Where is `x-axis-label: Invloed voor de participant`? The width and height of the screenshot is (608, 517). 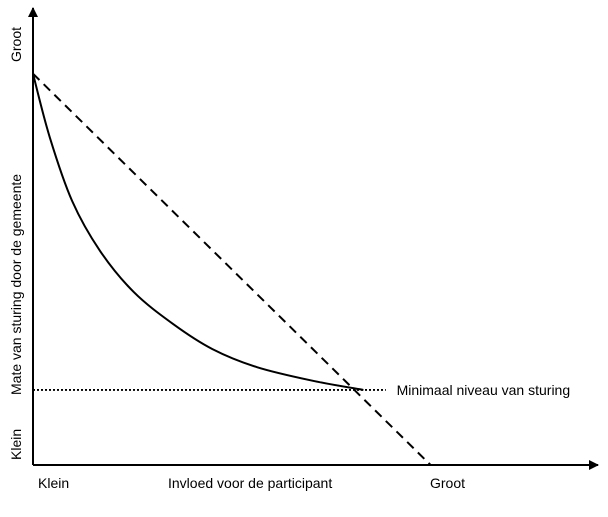 x-axis-label: Invloed voor de participant is located at coordinates (250, 483).